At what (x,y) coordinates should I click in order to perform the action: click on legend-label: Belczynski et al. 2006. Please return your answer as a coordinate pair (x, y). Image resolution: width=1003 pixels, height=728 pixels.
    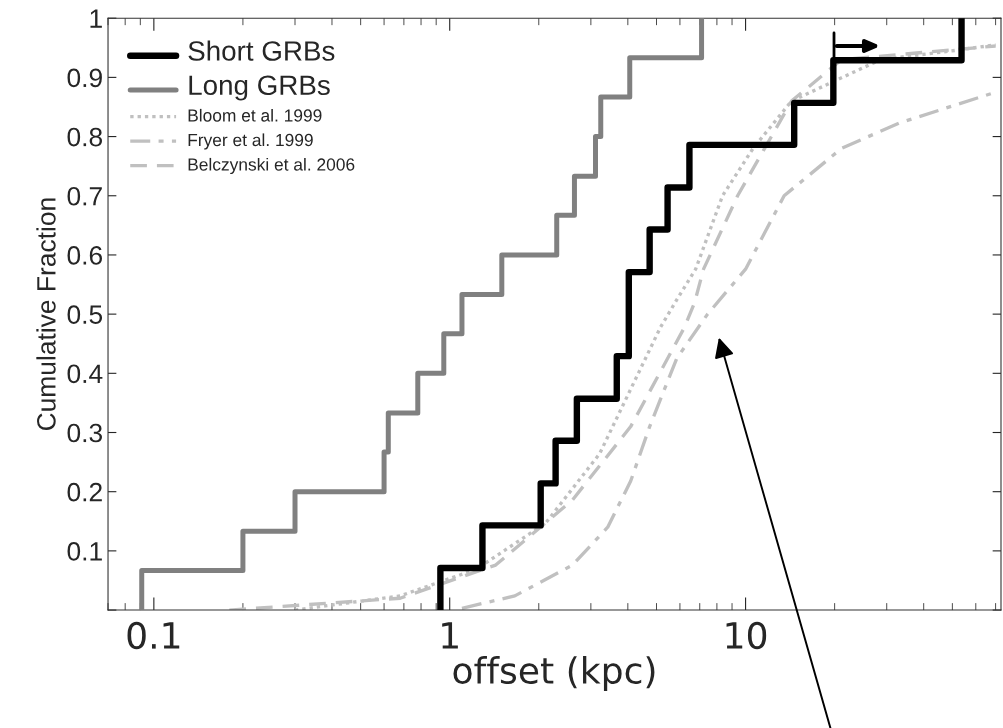
    Looking at the image, I should click on (271, 166).